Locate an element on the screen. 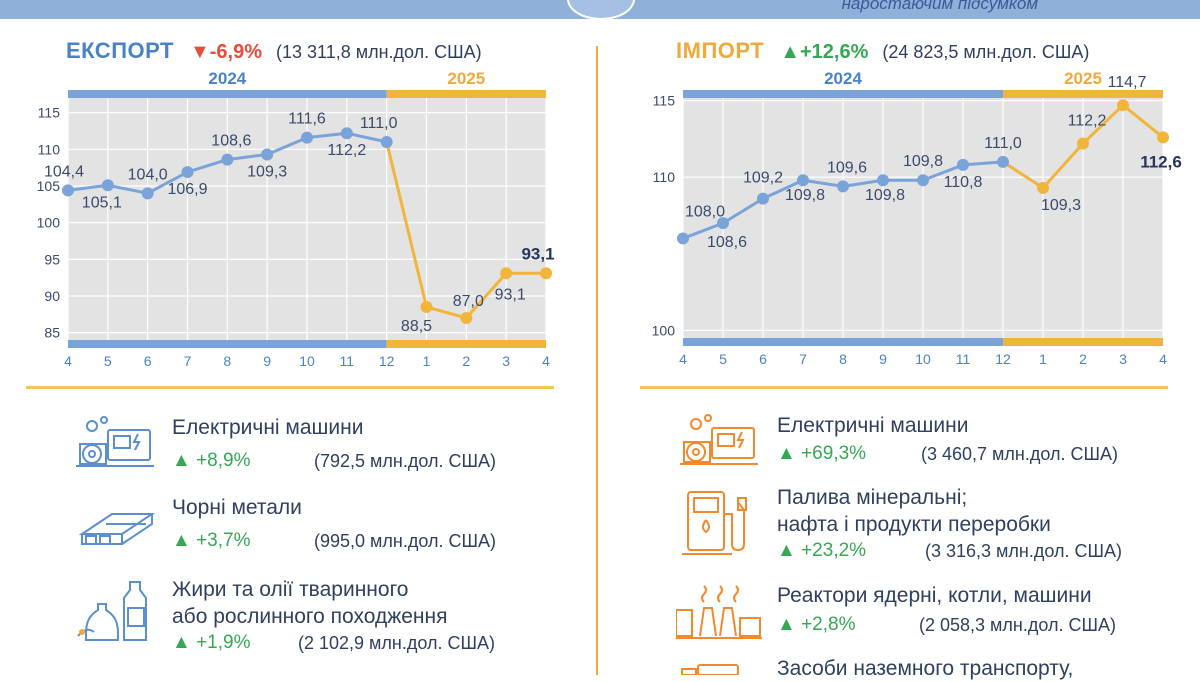 The height and width of the screenshot is (682, 1200). data-label: 109,2 is located at coordinates (763, 178).